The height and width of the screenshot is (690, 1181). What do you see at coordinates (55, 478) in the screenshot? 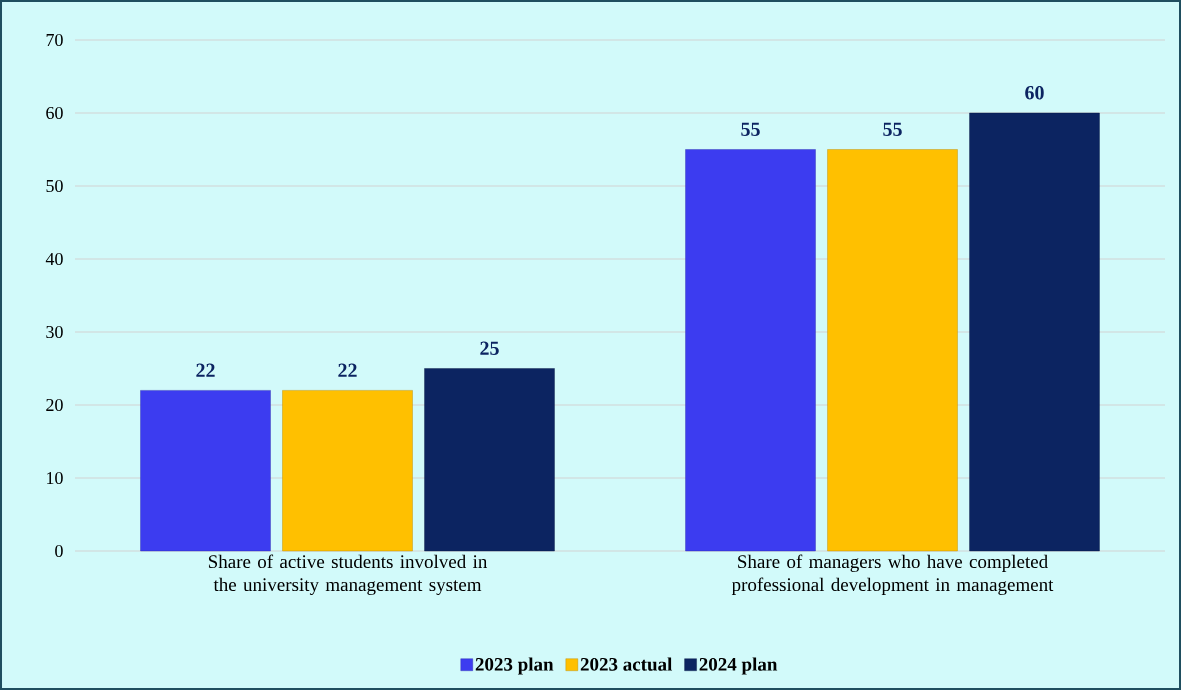
I see `y-tick-label: 10` at bounding box center [55, 478].